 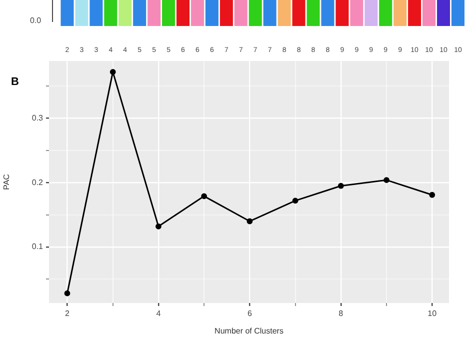 I want to click on x-tick-label: 10, so click(x=433, y=313).